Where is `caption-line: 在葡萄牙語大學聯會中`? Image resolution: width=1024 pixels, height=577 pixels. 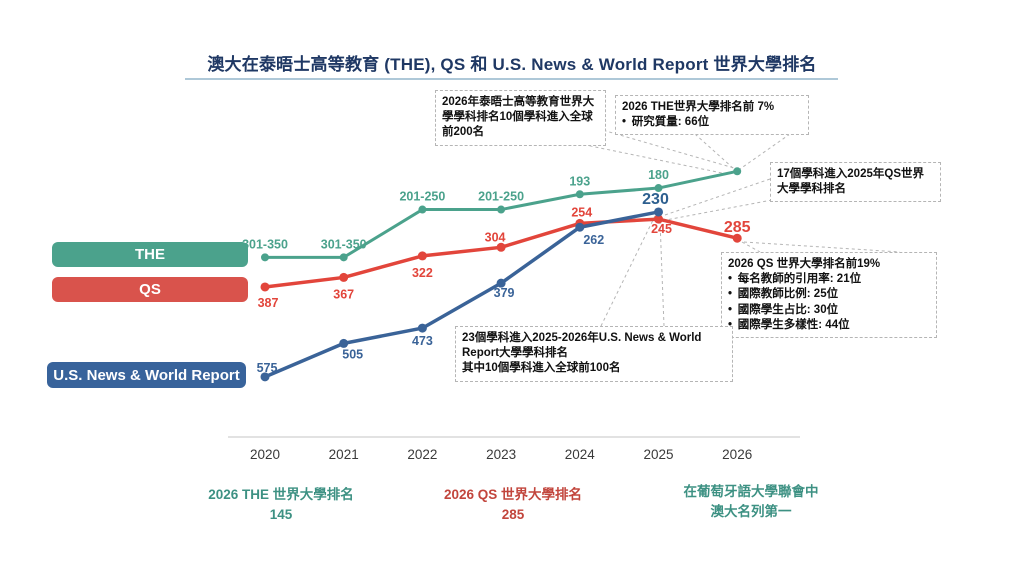 caption-line: 在葡萄牙語大學聯會中 is located at coordinates (751, 491).